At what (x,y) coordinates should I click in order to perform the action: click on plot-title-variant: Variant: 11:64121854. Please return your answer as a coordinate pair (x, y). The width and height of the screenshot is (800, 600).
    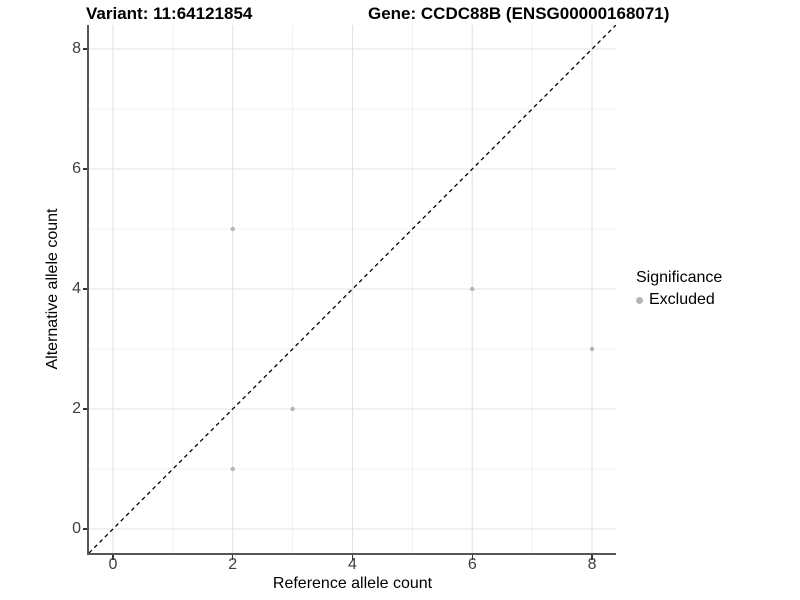
    Looking at the image, I should click on (169, 13).